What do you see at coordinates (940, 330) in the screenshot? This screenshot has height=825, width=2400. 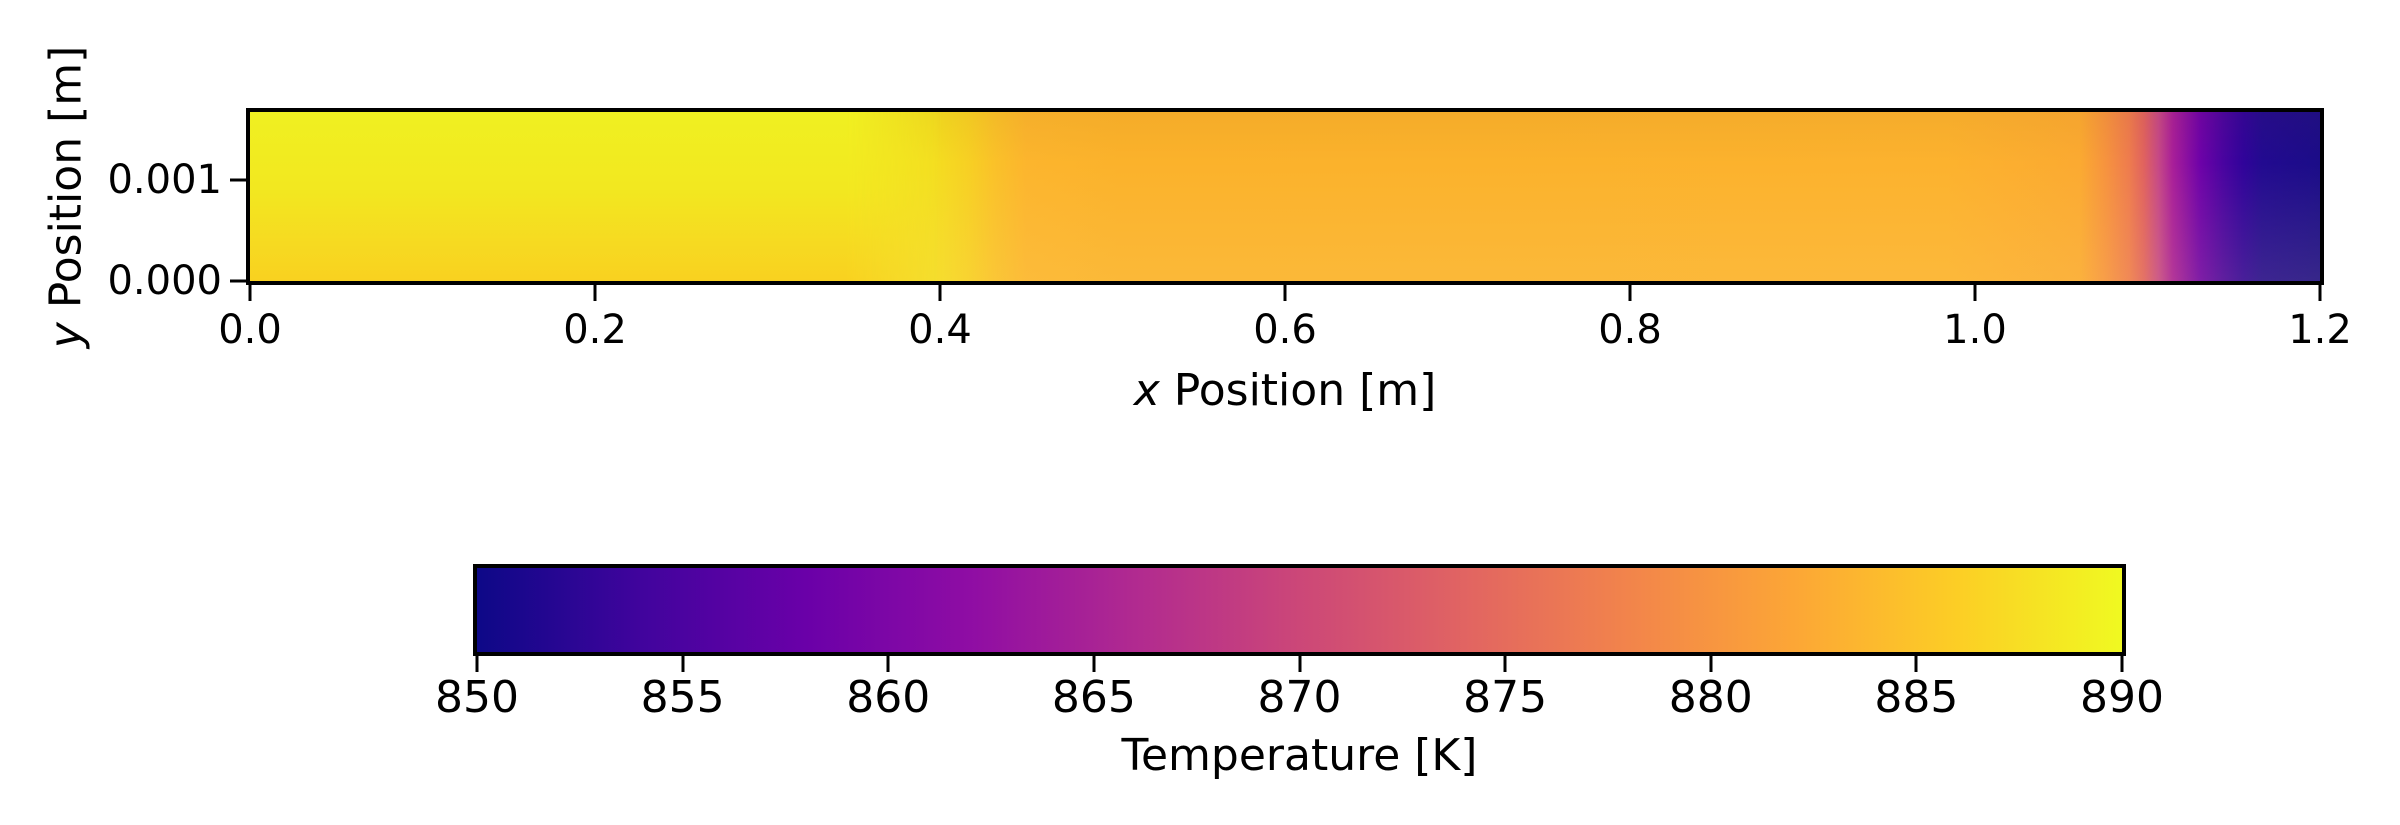 I see `x-tick-label: 0.4` at bounding box center [940, 330].